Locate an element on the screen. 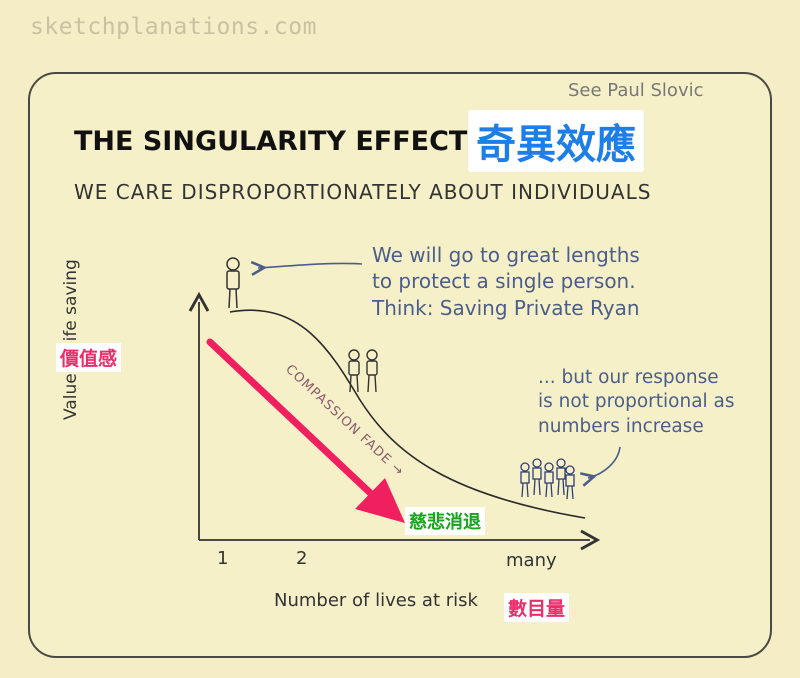 This screenshot has width=800, height=678. x-axis-label-chinese: 數目量 is located at coordinates (537, 607).